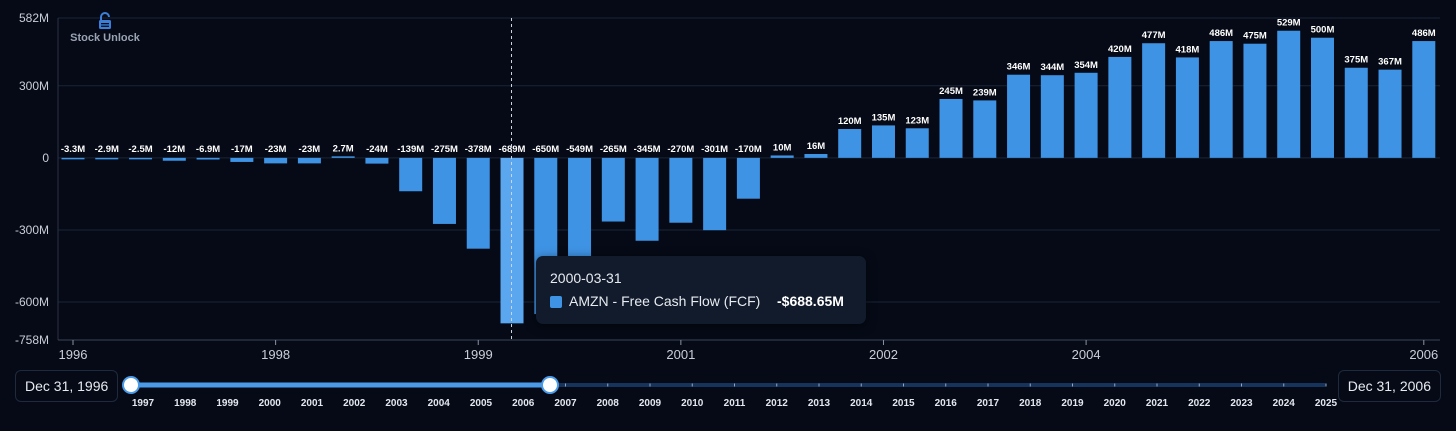 Image resolution: width=1456 pixels, height=431 pixels. Describe the element at coordinates (1154, 35) in the screenshot. I see `bar-value-label: 477M` at that location.